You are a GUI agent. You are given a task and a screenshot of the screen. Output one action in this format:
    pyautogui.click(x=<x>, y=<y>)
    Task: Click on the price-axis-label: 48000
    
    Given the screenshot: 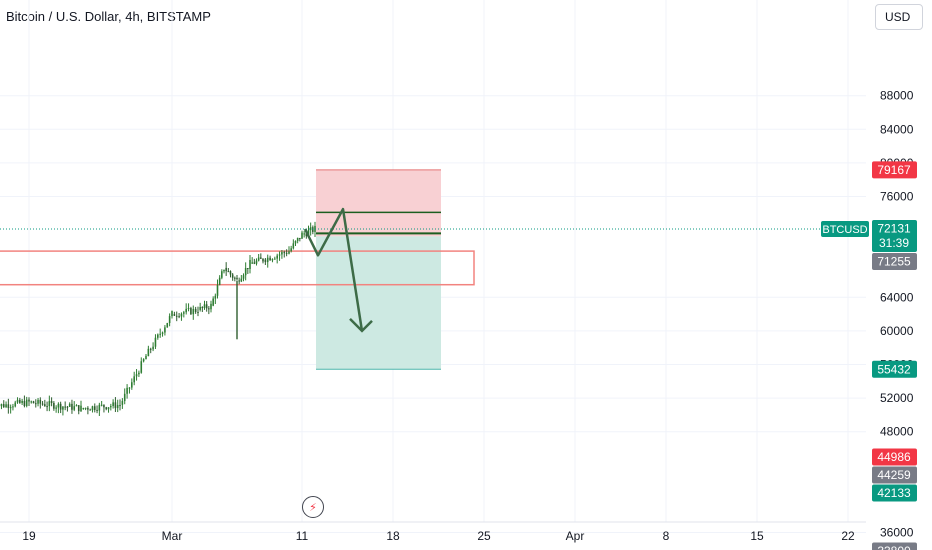 What is the action you would take?
    pyautogui.click(x=897, y=432)
    